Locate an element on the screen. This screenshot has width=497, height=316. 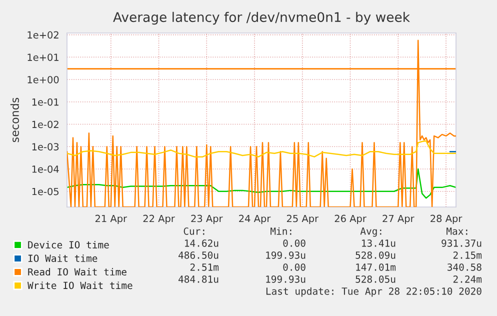
y-tick-label: 1e-02 is located at coordinates (45, 124).